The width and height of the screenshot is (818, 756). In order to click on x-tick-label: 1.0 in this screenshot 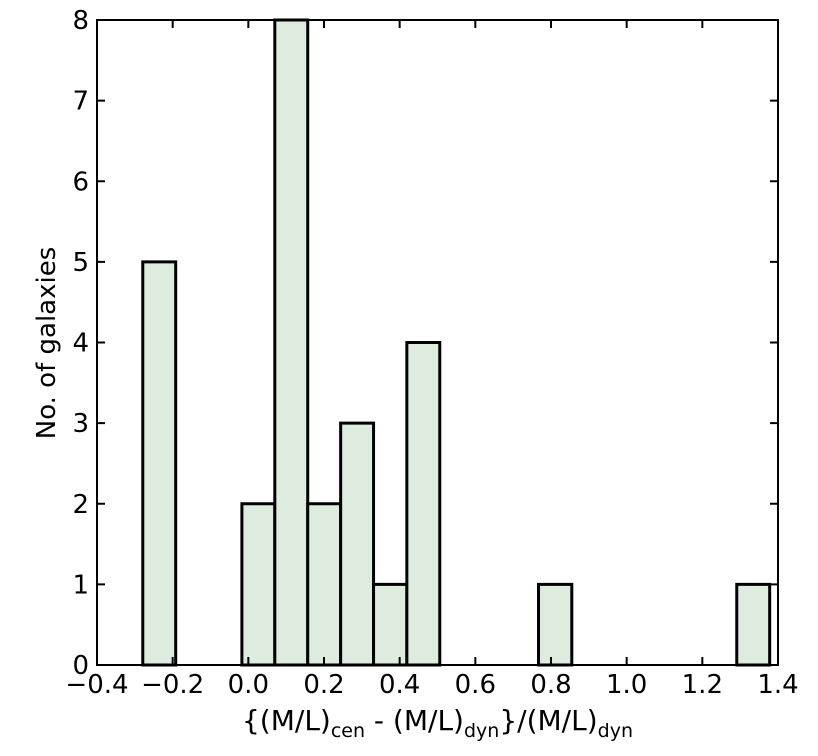, I will do `click(626, 685)`.